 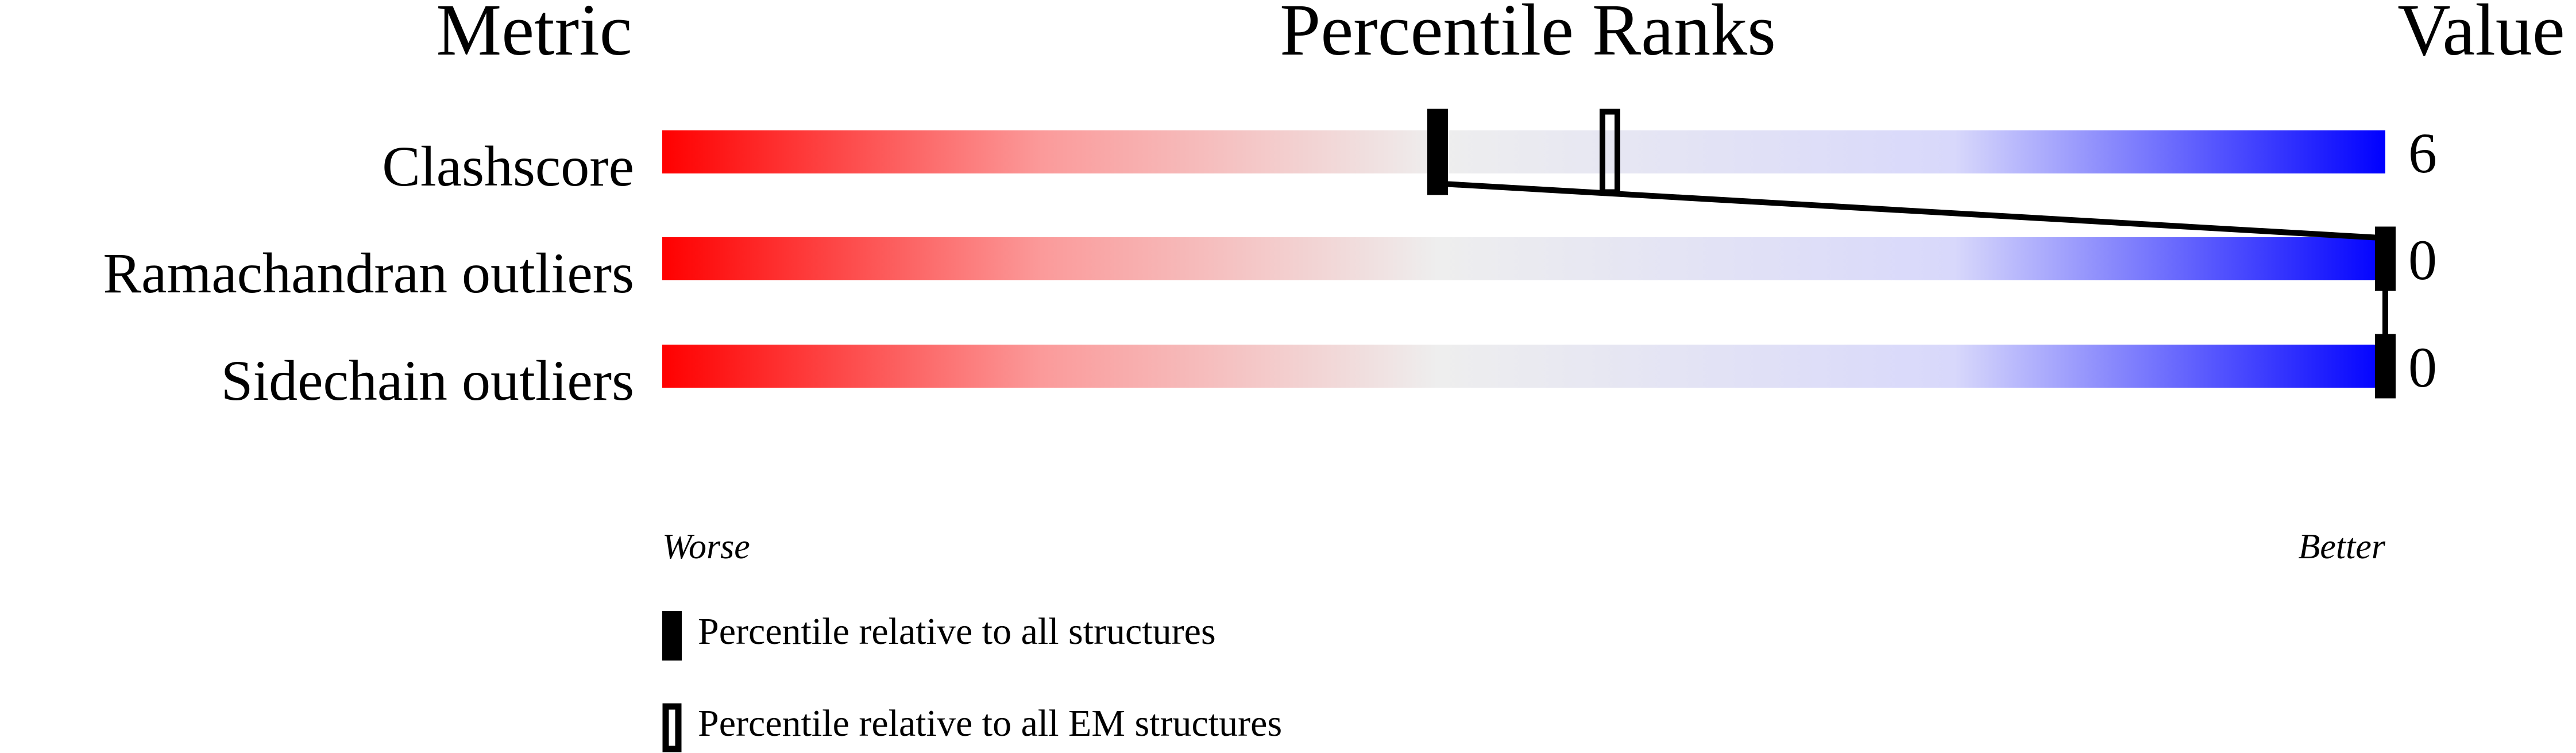 I want to click on percentile-marker-em, so click(x=1610, y=152).